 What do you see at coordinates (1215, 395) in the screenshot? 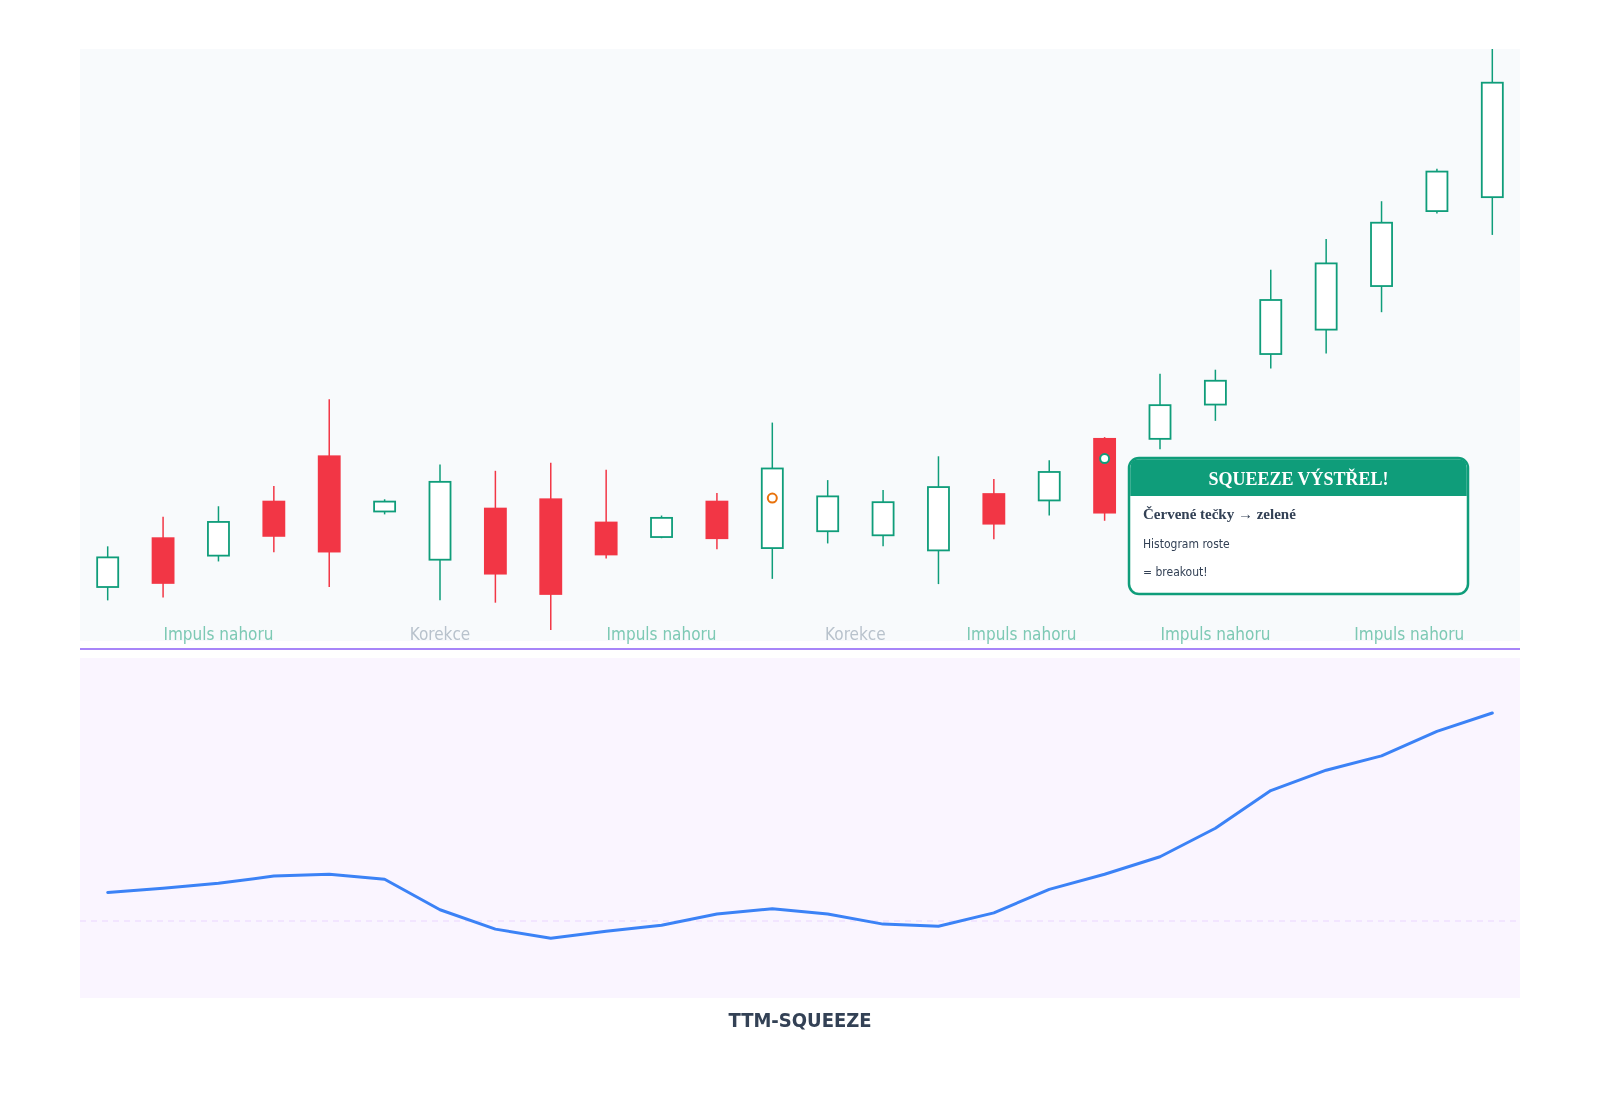
I see `candlestick` at bounding box center [1215, 395].